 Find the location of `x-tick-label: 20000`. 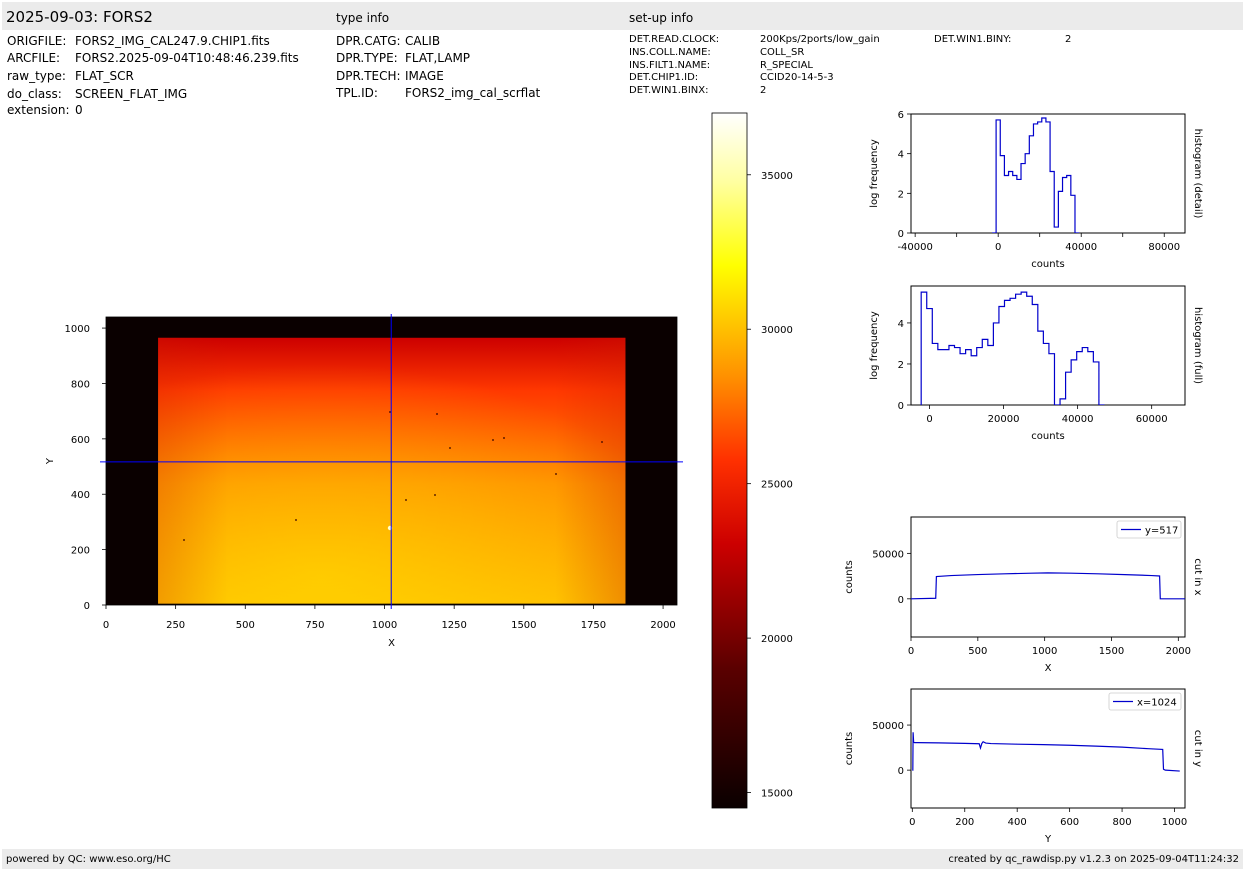

x-tick-label: 20000 is located at coordinates (1004, 419).